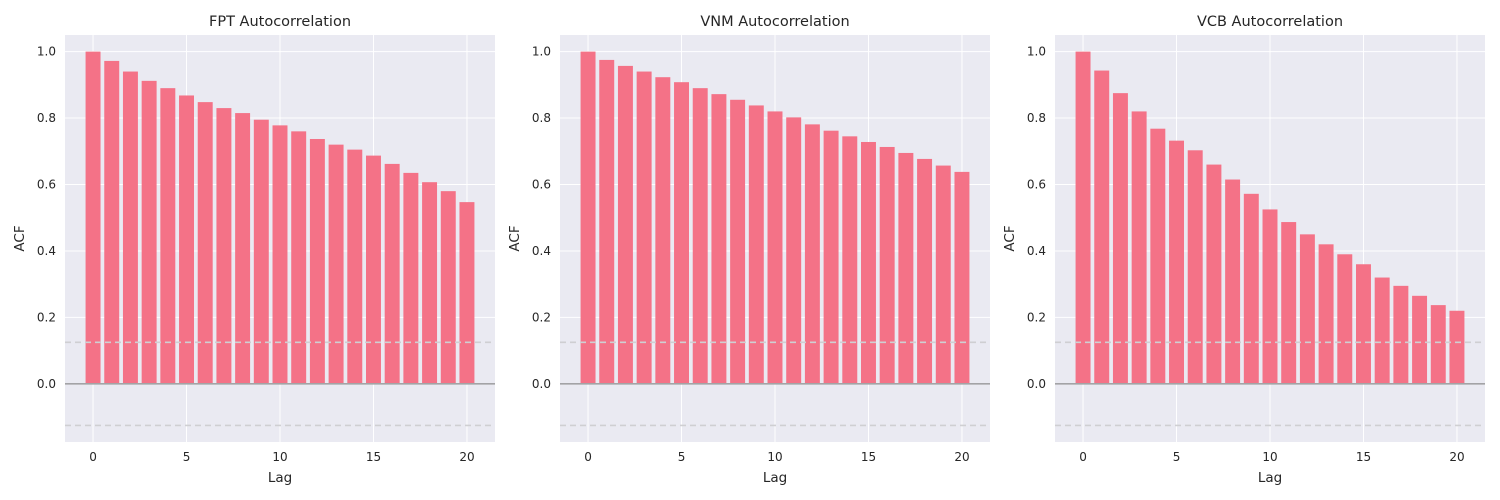 This screenshot has height=500, width=1500. Describe the element at coordinates (1270, 22) in the screenshot. I see `chart-title: VCB Autocorrelation` at that location.